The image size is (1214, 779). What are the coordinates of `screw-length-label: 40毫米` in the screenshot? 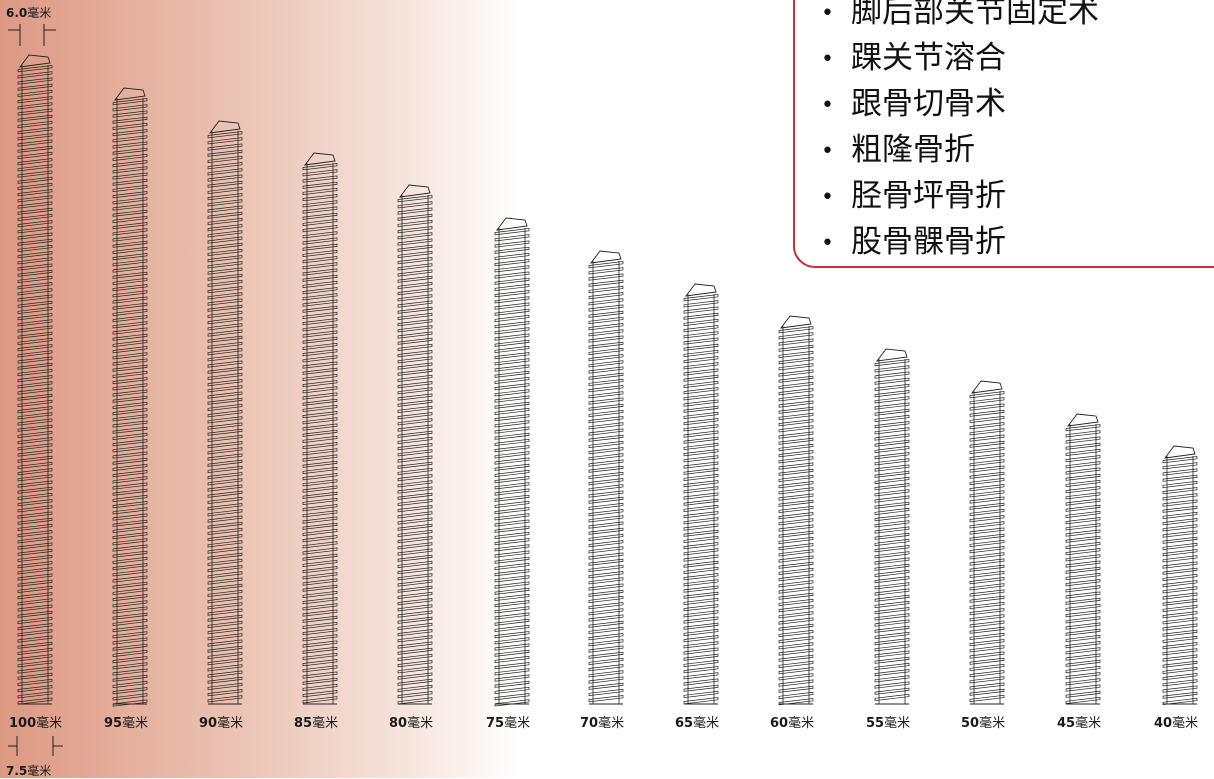 It's located at (1176, 721).